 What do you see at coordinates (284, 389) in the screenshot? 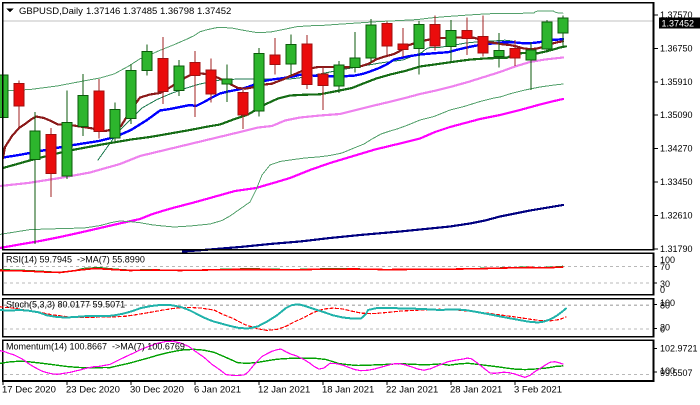
I see `svg-text: 12 Jan 2021` at bounding box center [284, 389].